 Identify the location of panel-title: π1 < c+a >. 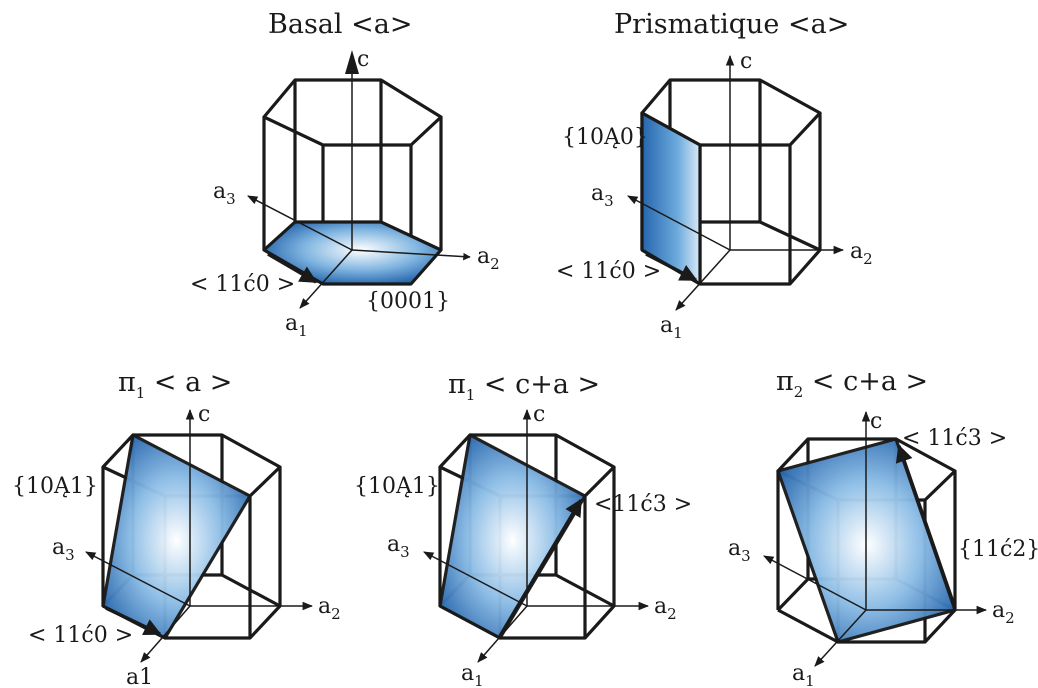
(524, 386).